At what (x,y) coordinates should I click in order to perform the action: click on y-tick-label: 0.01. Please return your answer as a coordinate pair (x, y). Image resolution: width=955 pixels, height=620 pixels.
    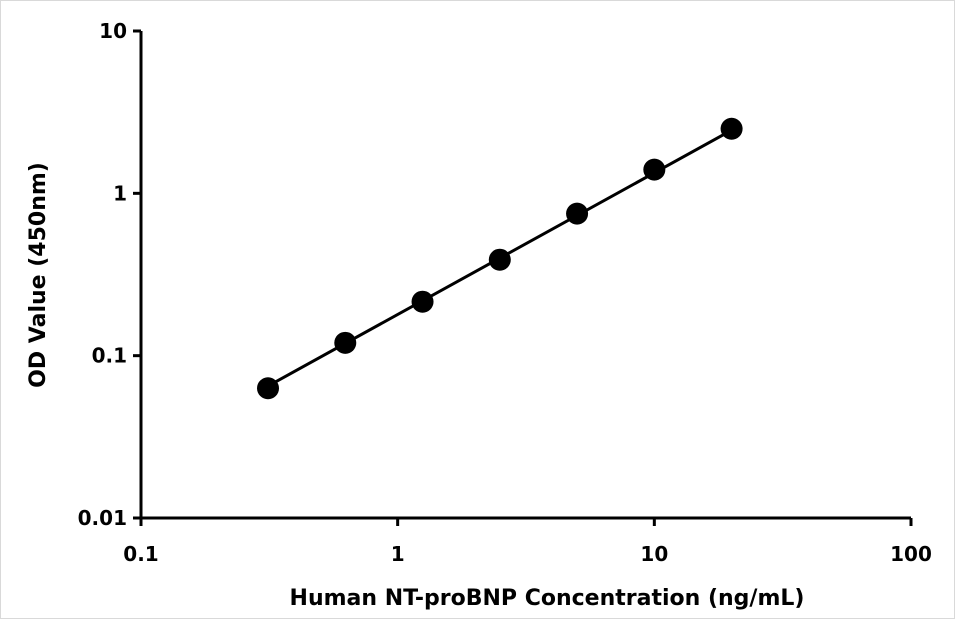
    Looking at the image, I should click on (102, 518).